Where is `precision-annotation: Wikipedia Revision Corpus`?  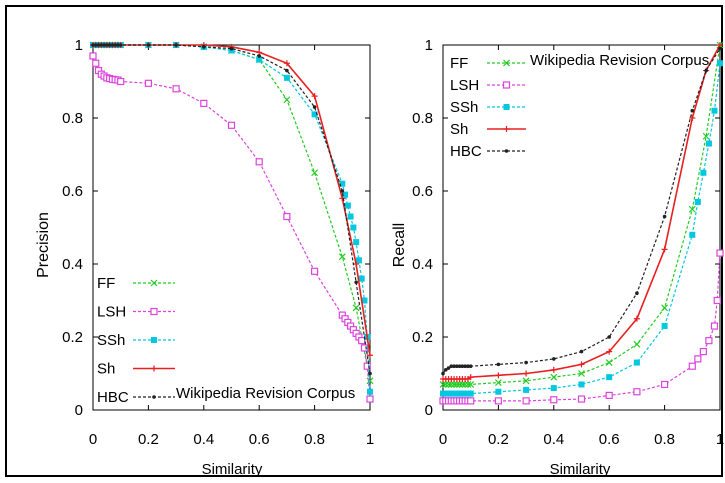
precision-annotation: Wikipedia Revision Corpus is located at coordinates (265, 393).